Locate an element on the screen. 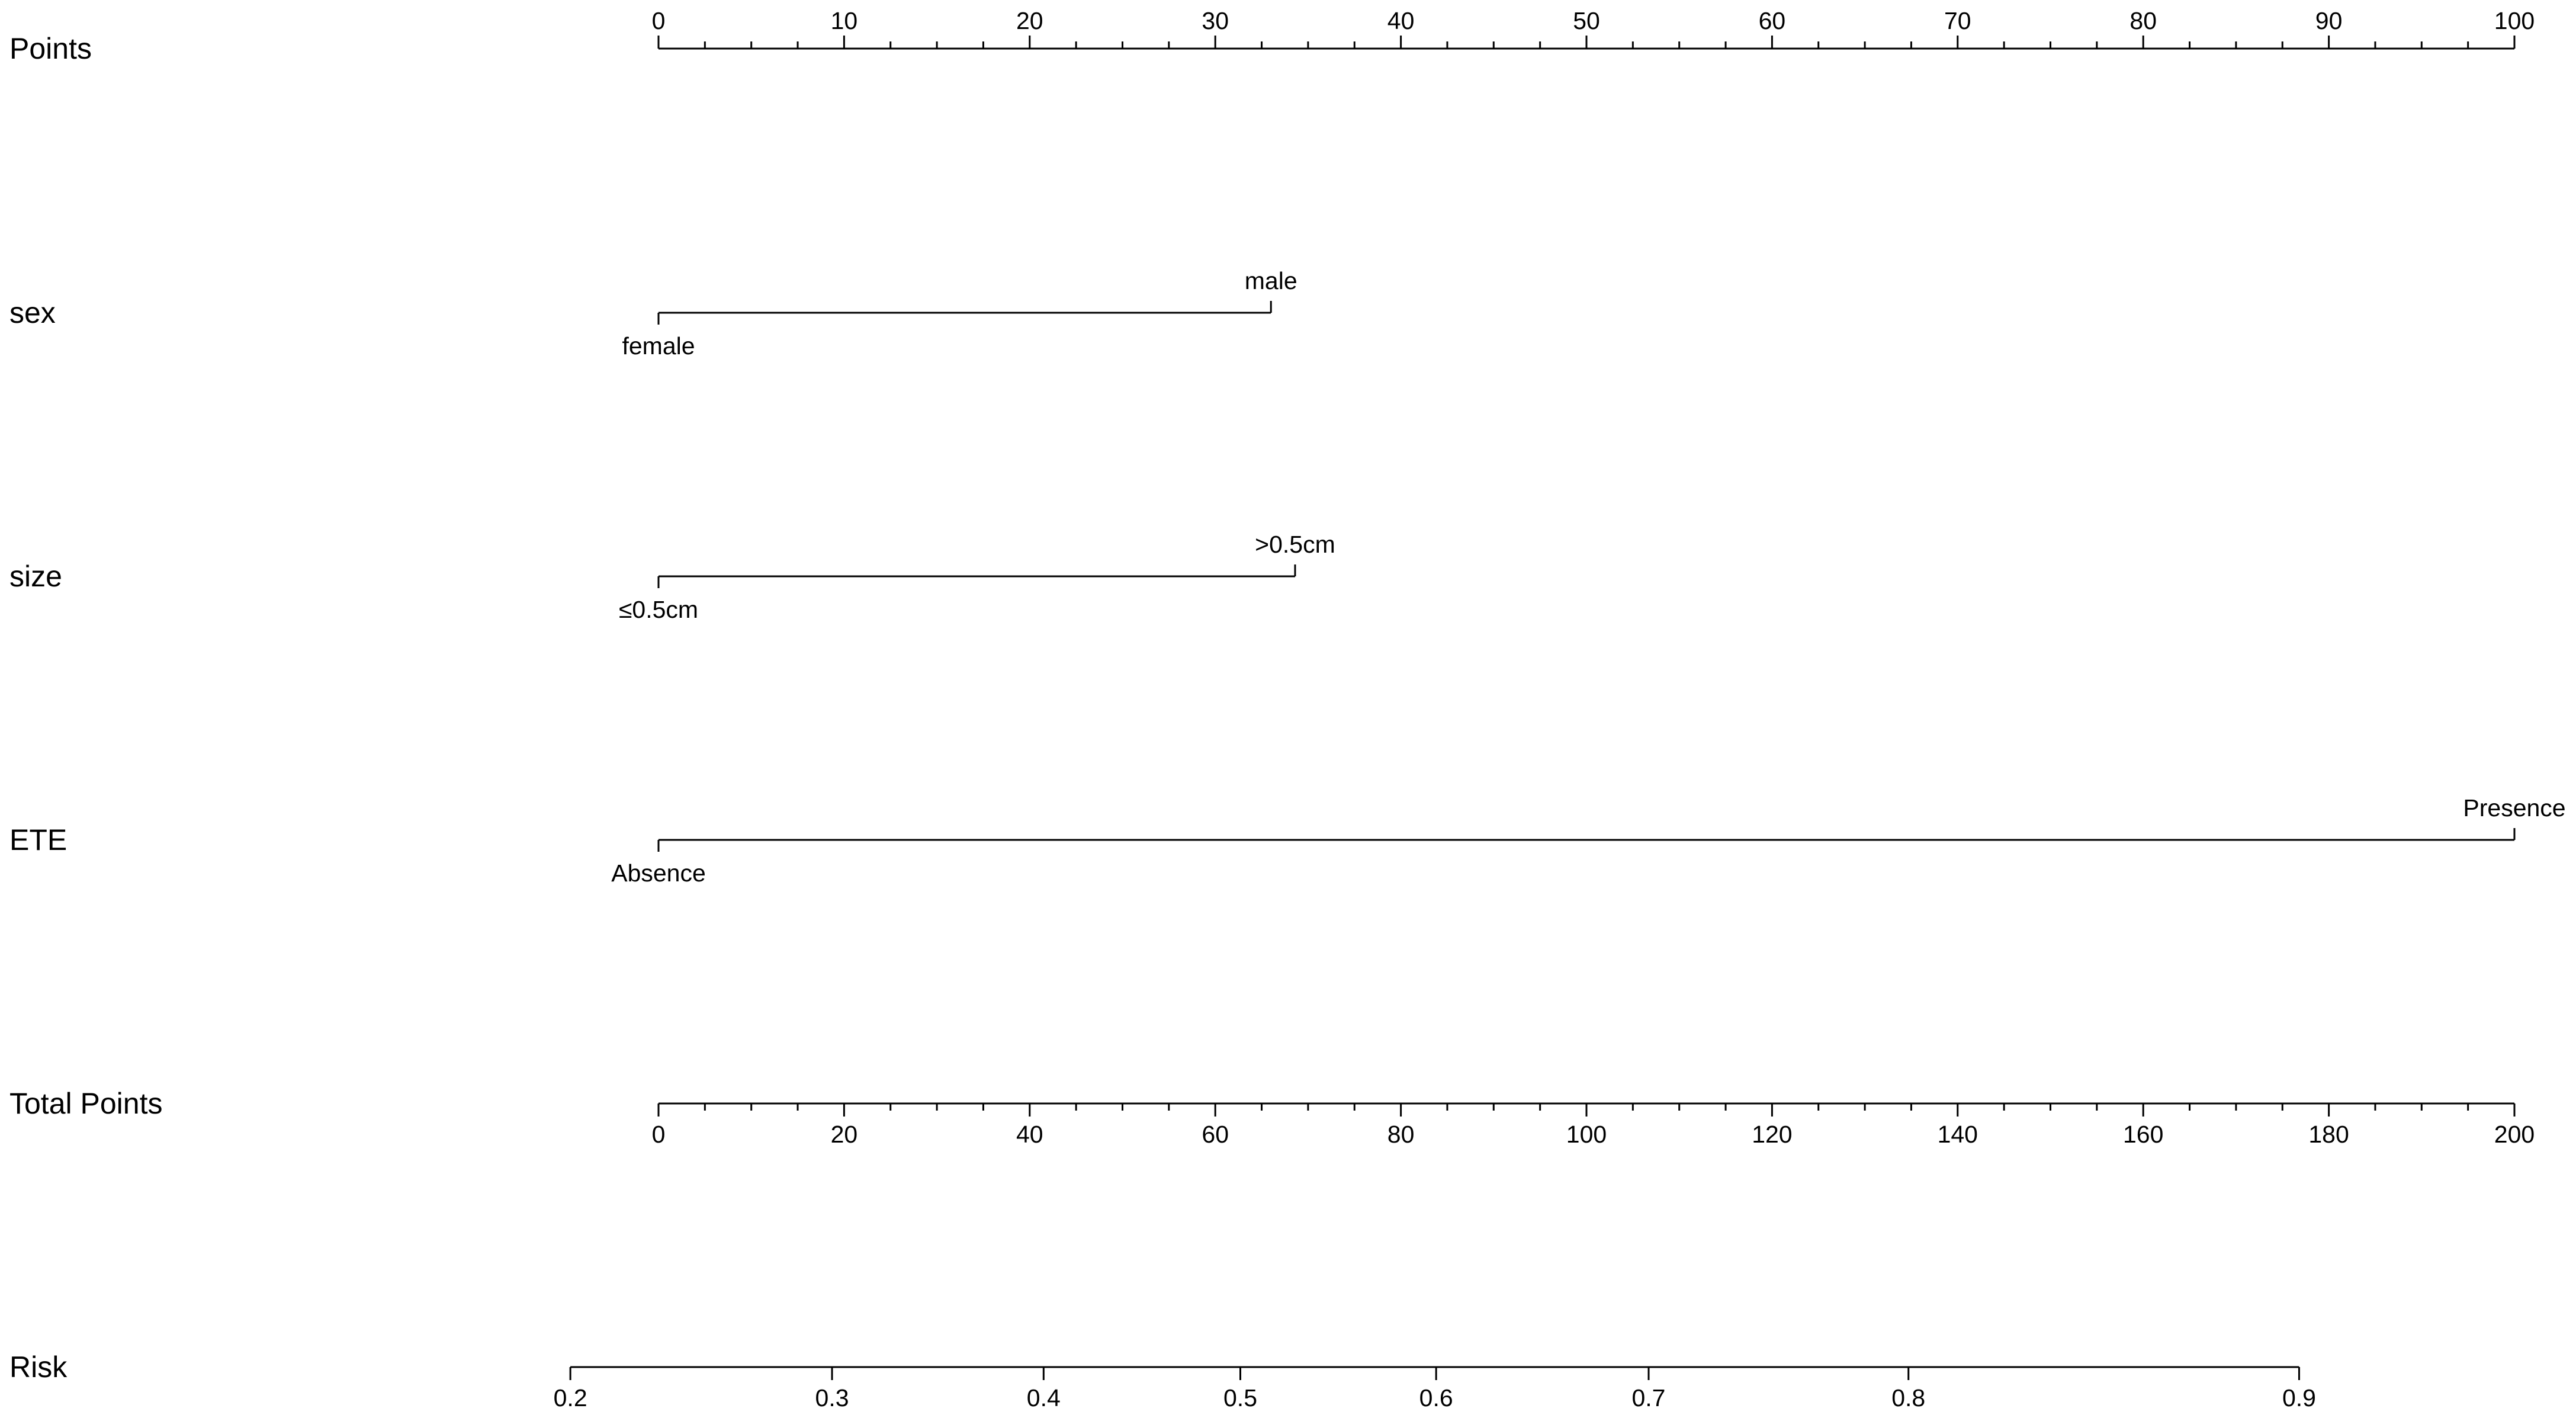 Image resolution: width=2576 pixels, height=1418 pixels. row-label-total-points: Total Points is located at coordinates (85, 1103).